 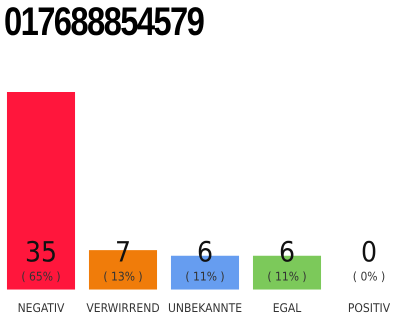 I want to click on x-tick-label: UNBEKANNTE, so click(x=205, y=307).